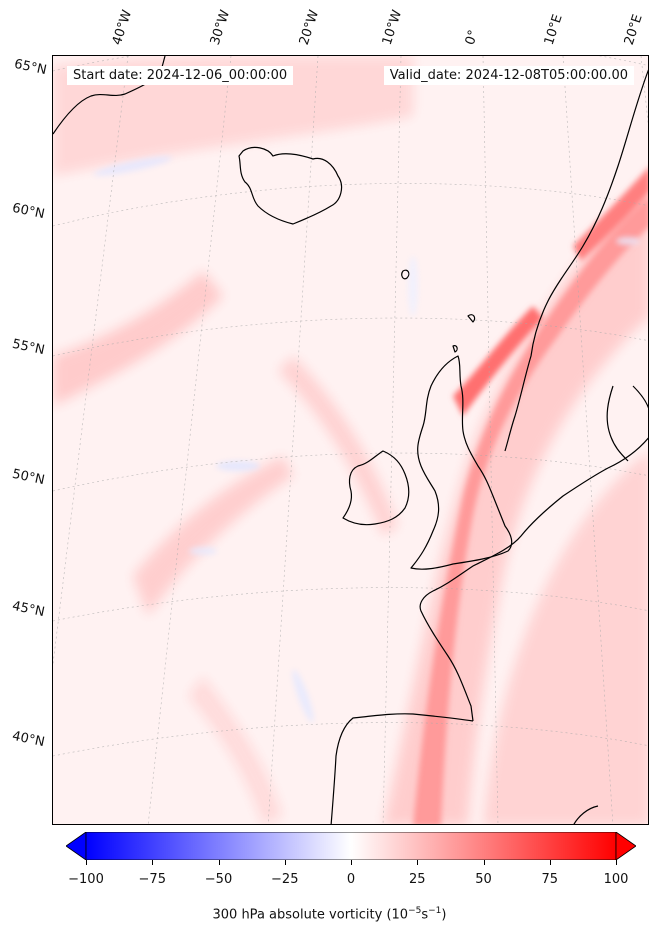 Image resolution: width=659 pixels, height=936 pixels. Describe the element at coordinates (30, 67) in the screenshot. I see `lat-label-65n: 65°N` at that location.